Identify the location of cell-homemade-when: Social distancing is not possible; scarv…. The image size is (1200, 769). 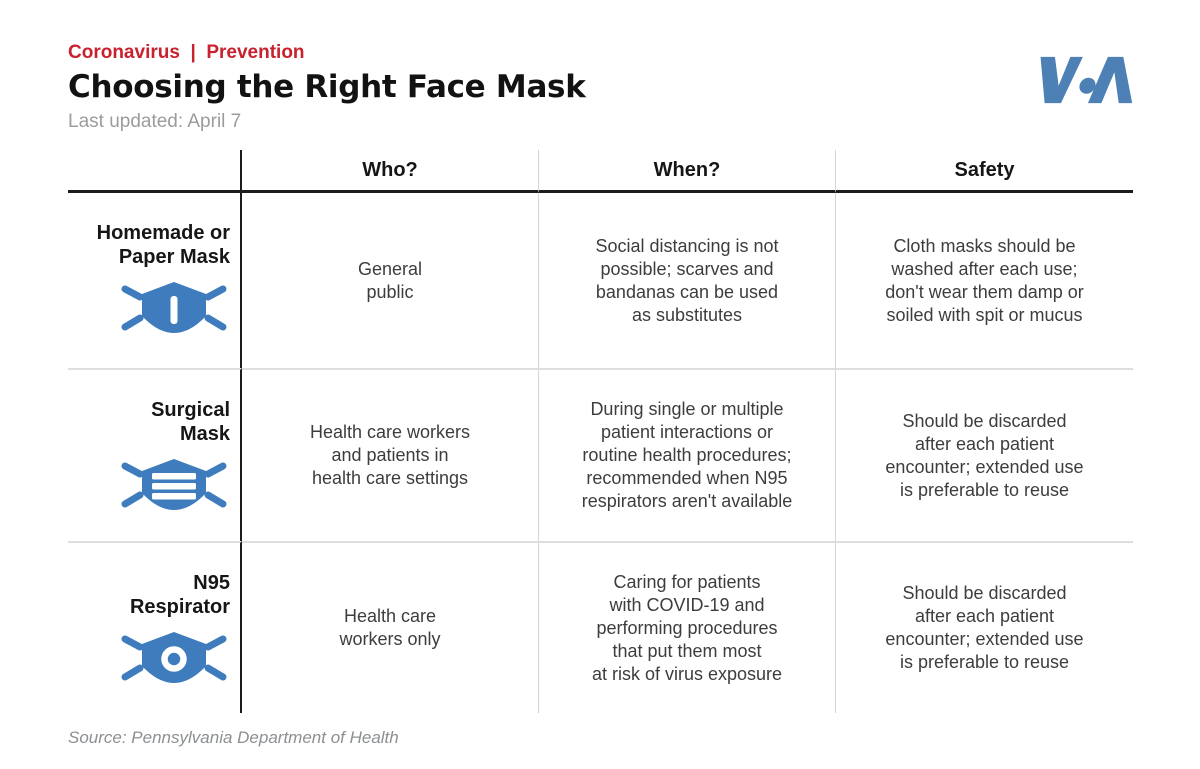
(686, 280).